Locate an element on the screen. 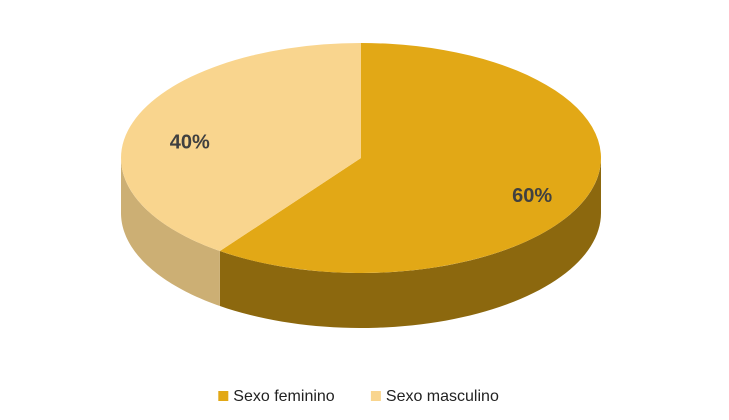 The width and height of the screenshot is (729, 420). legend-label: Sexo feminino is located at coordinates (283, 396).